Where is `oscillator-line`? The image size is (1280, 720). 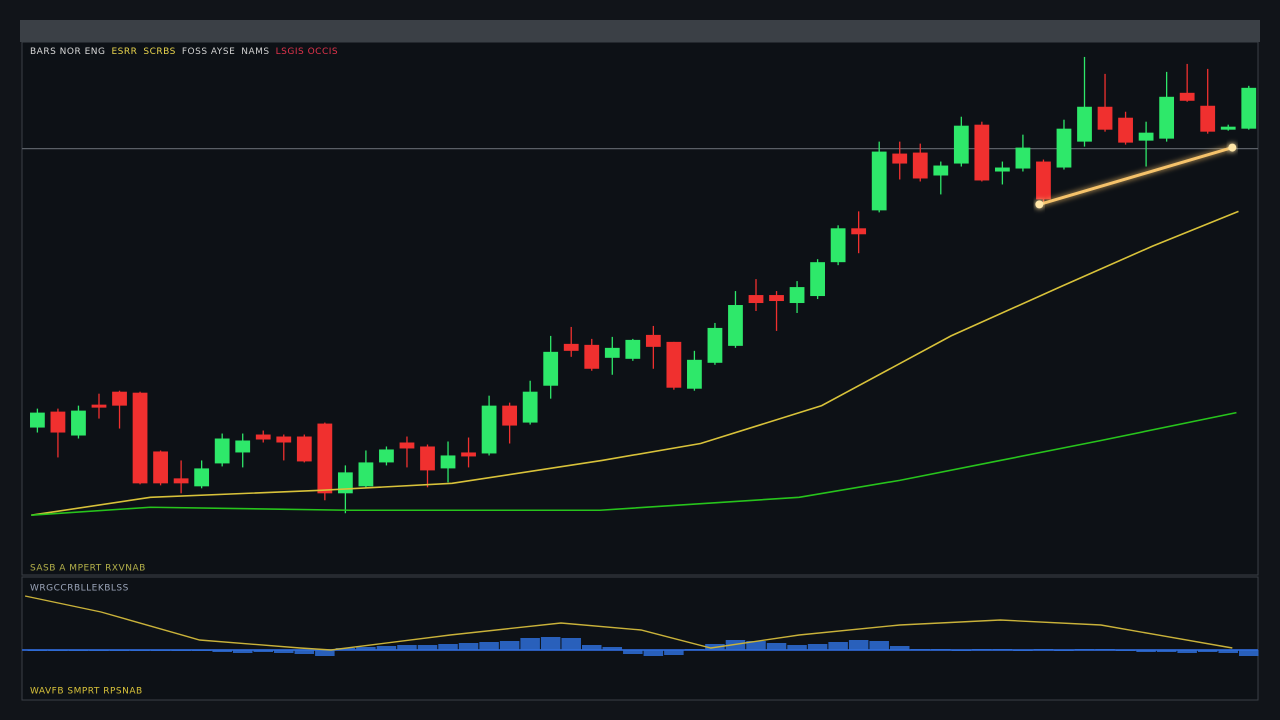 oscillator-line is located at coordinates (628, 623).